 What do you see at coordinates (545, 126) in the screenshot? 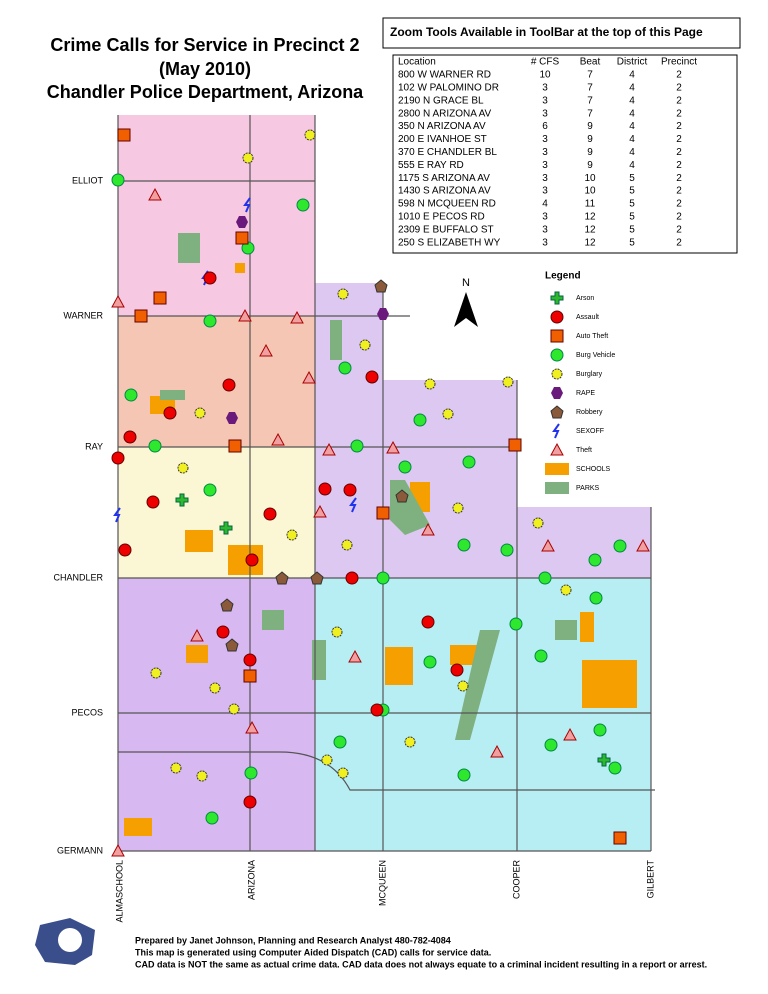
I see `table-cell: 6` at bounding box center [545, 126].